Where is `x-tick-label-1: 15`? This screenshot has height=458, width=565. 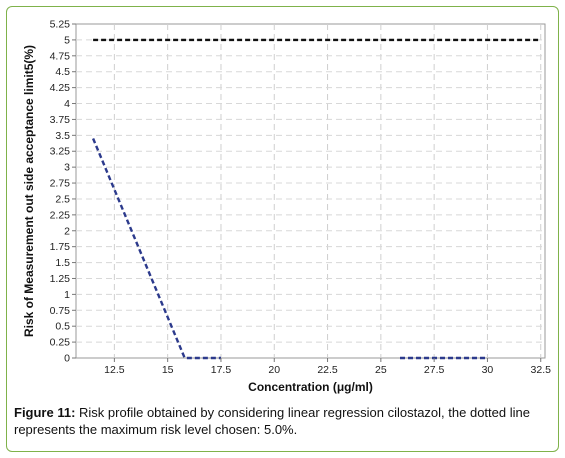 x-tick-label-1: 15 is located at coordinates (168, 370).